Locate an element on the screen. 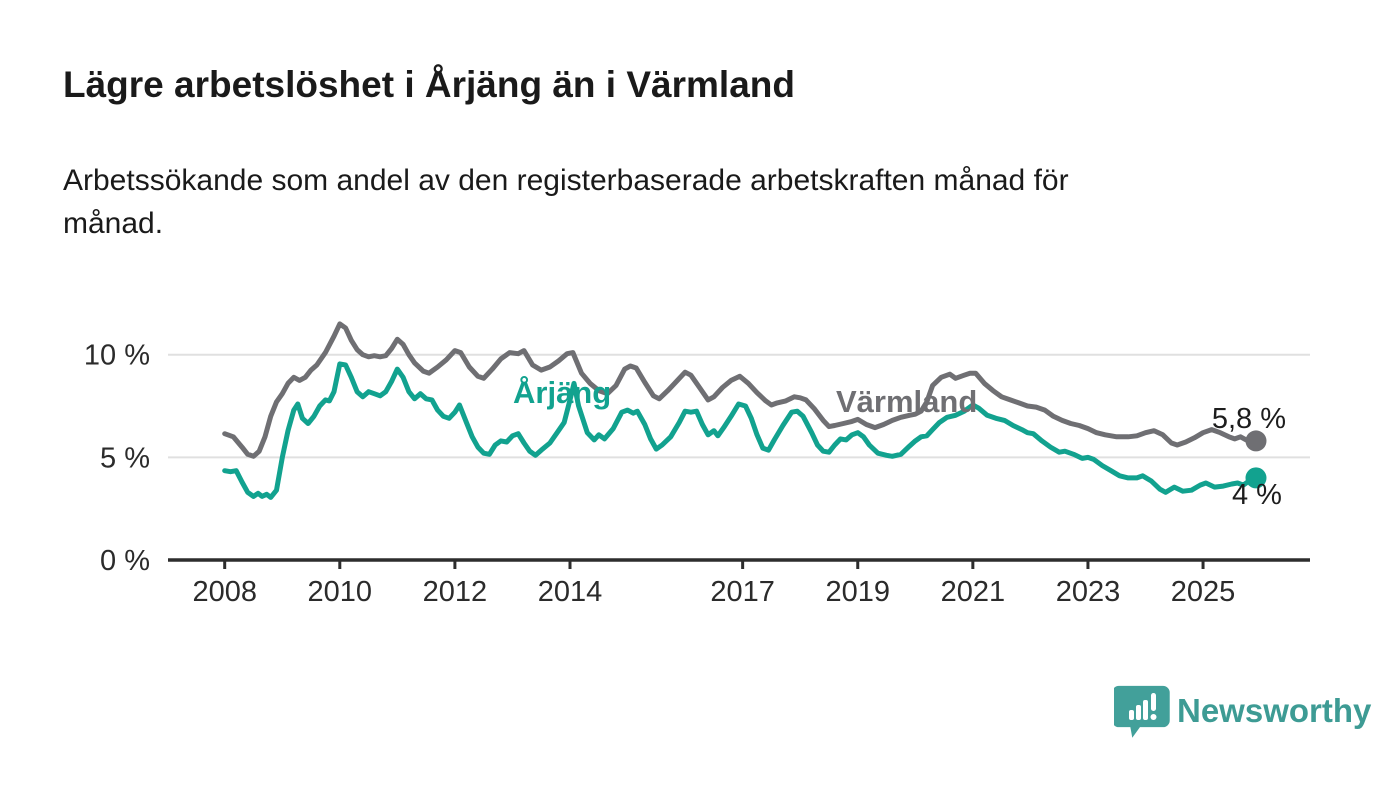 The width and height of the screenshot is (1400, 794). x-tick-label: 2023 is located at coordinates (1088, 592).